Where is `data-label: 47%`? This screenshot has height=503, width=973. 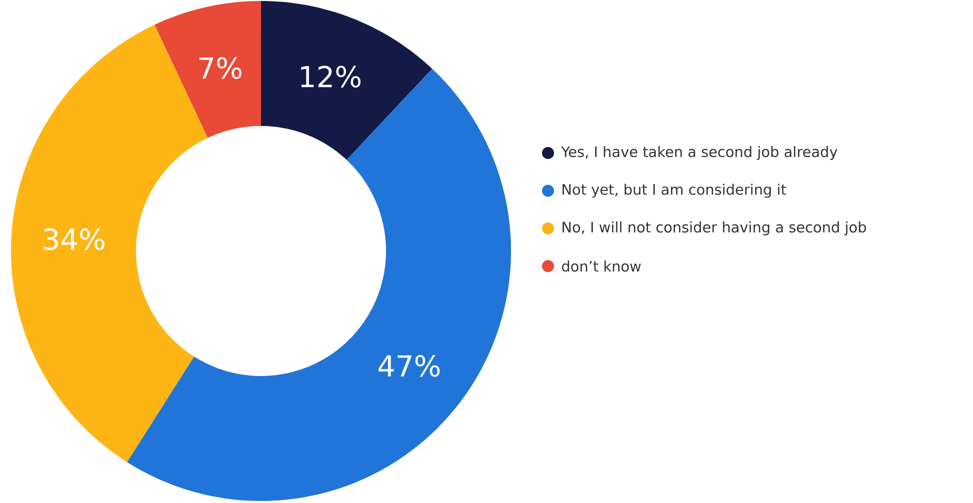
data-label: 47% is located at coordinates (409, 365).